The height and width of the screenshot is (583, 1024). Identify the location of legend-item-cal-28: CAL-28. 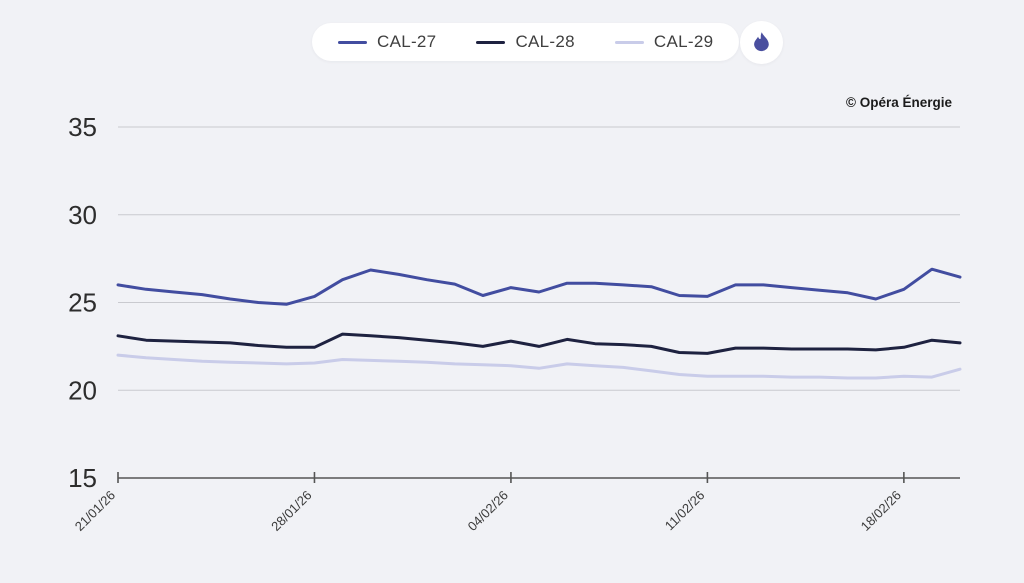
(525, 42).